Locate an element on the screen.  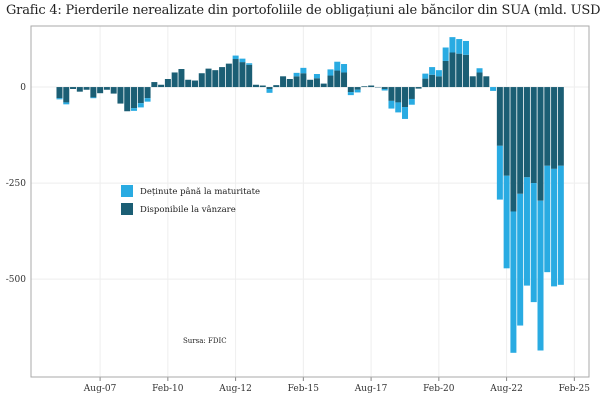
x-tick-label: Aug-22 is located at coordinates (506, 389).